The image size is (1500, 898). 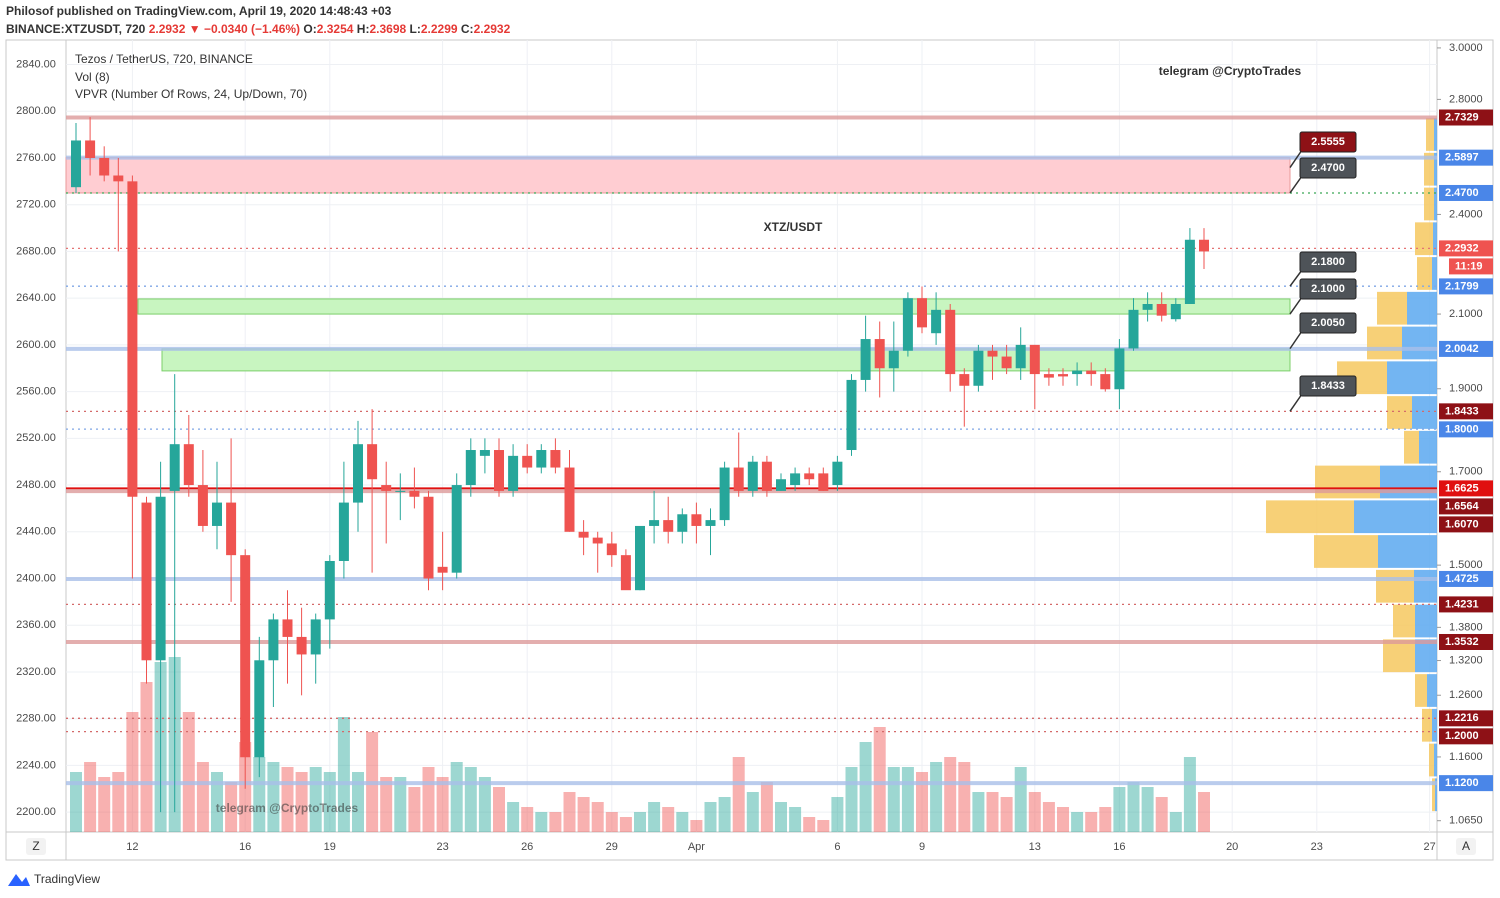 I want to click on price-label: 1.2216, so click(x=1462, y=718).